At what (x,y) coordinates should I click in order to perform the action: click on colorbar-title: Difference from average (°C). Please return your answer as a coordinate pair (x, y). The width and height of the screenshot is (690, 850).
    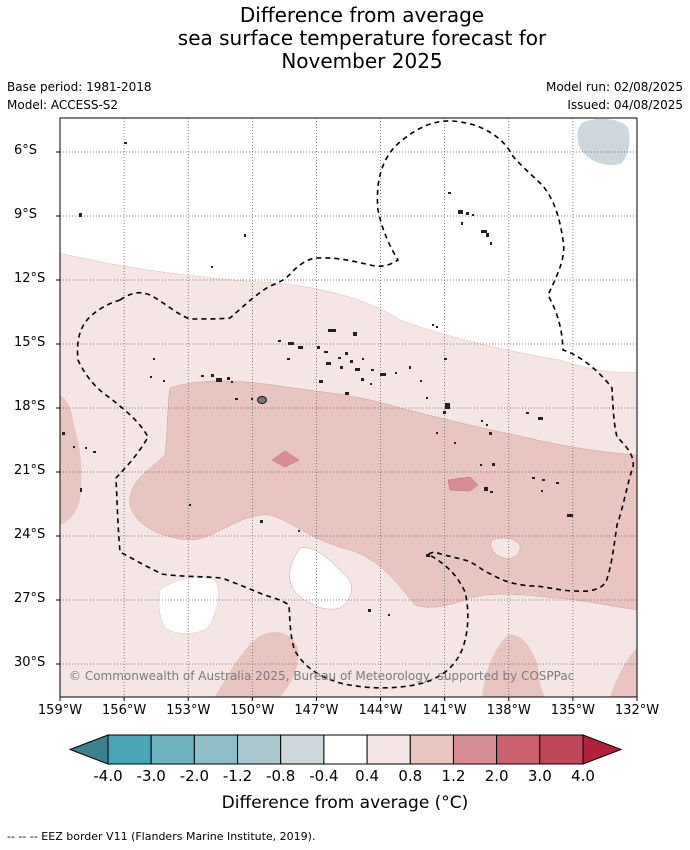
    Looking at the image, I should click on (345, 803).